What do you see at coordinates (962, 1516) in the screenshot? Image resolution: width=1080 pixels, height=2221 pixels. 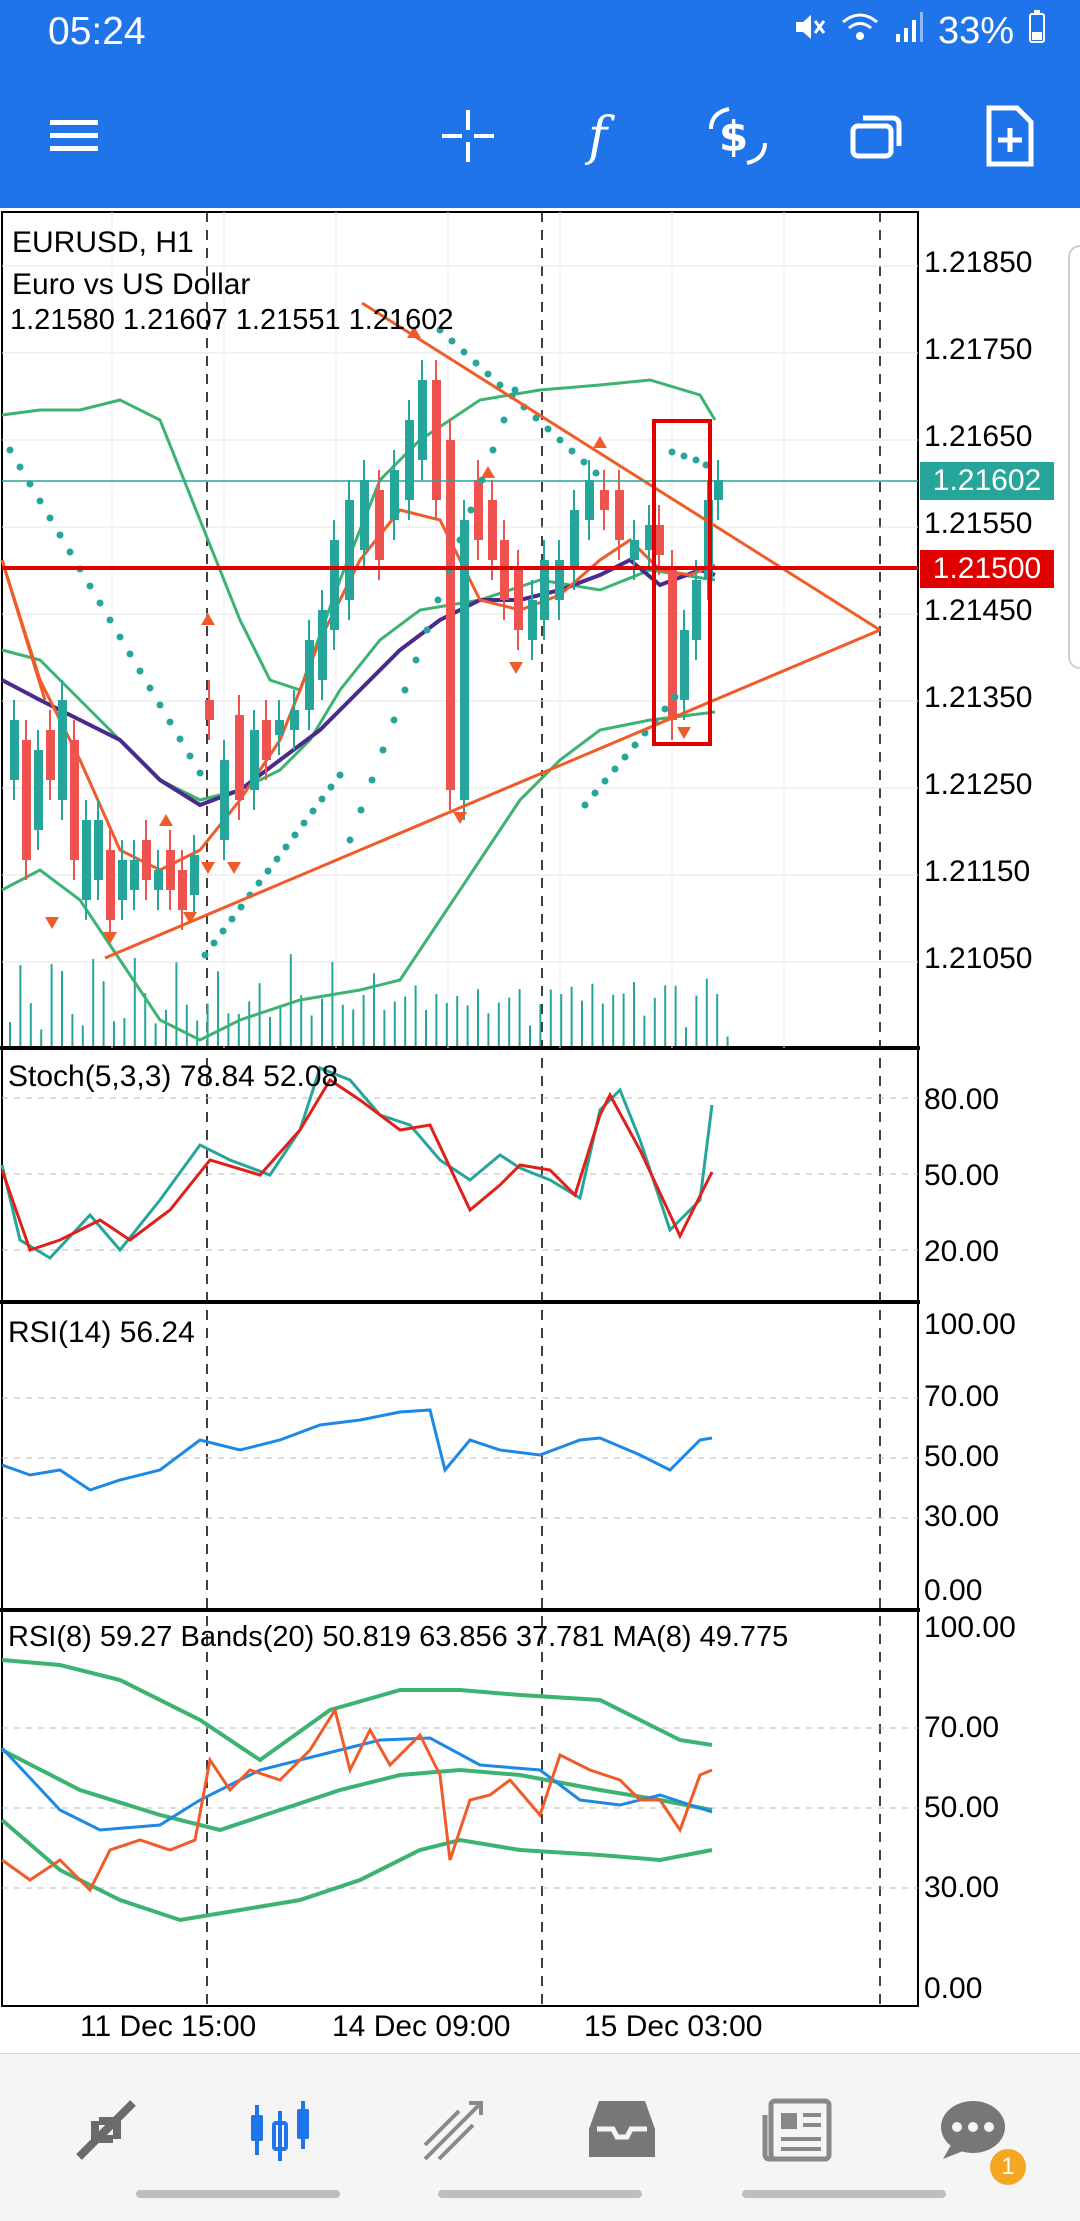 I see `rsi14-tick: 30.00` at bounding box center [962, 1516].